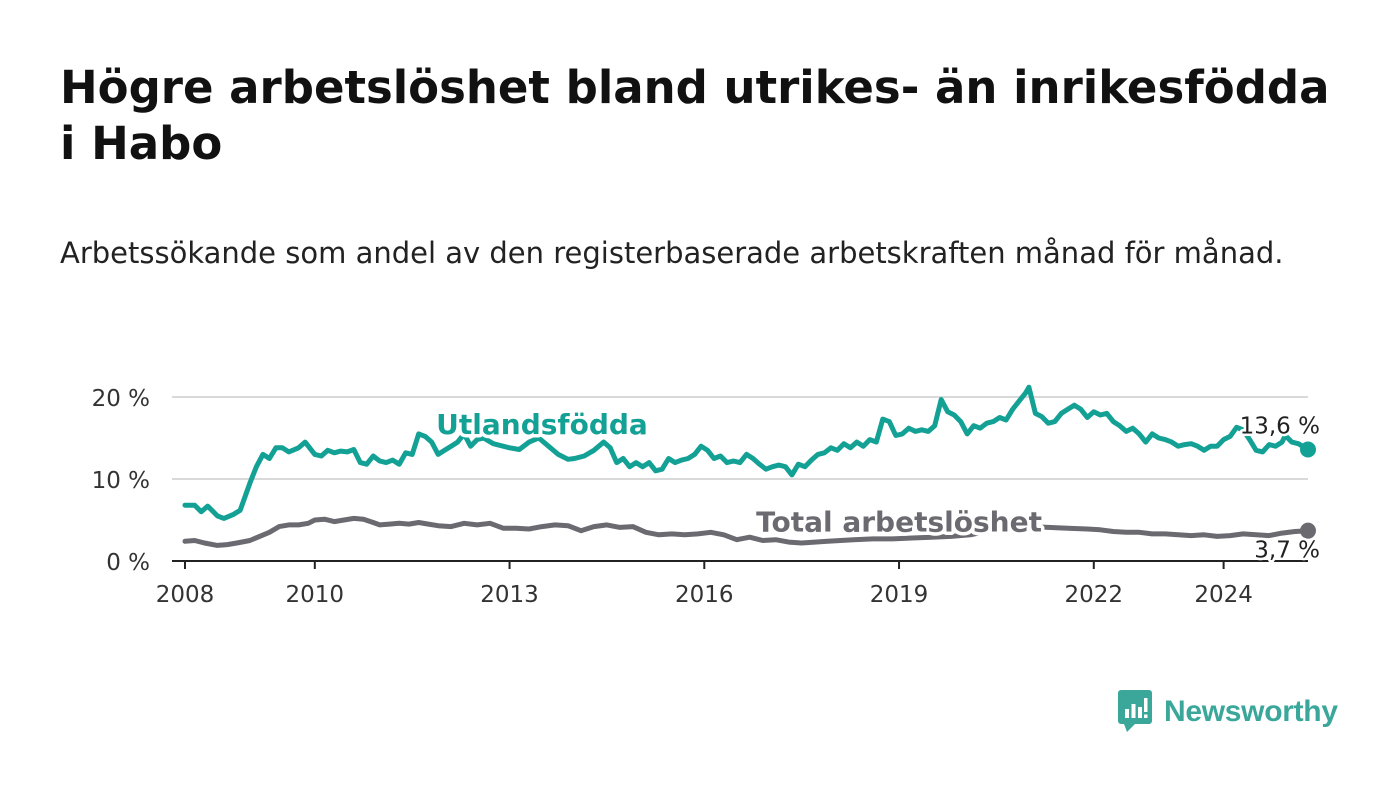 The height and width of the screenshot is (794, 1400). I want to click on bar-chart-logo-icon, so click(1135, 711).